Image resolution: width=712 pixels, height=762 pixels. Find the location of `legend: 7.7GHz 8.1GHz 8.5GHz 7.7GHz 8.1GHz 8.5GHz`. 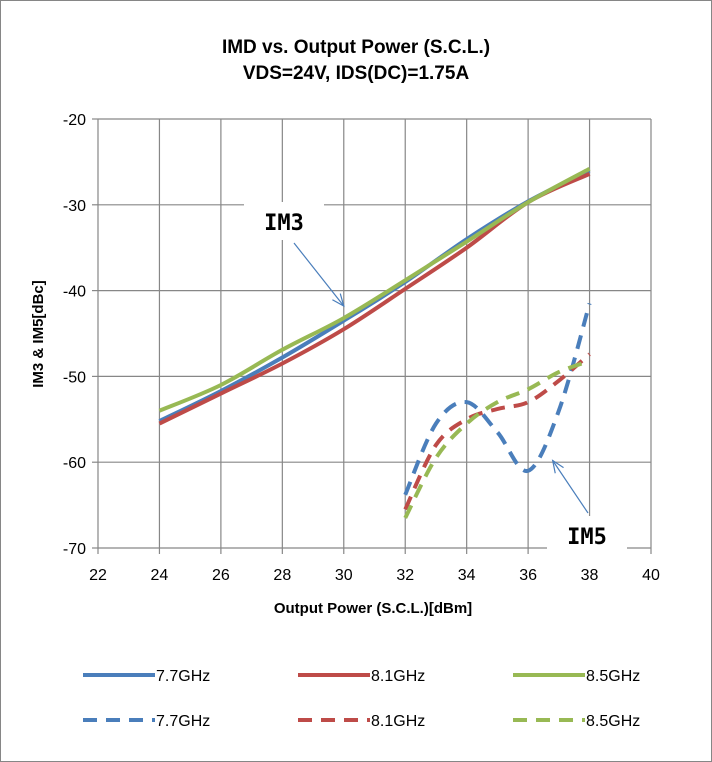

legend: 7.7GHz 8.1GHz 8.5GHz 7.7GHz 8.1GHz 8.5GHz is located at coordinates (361, 699).